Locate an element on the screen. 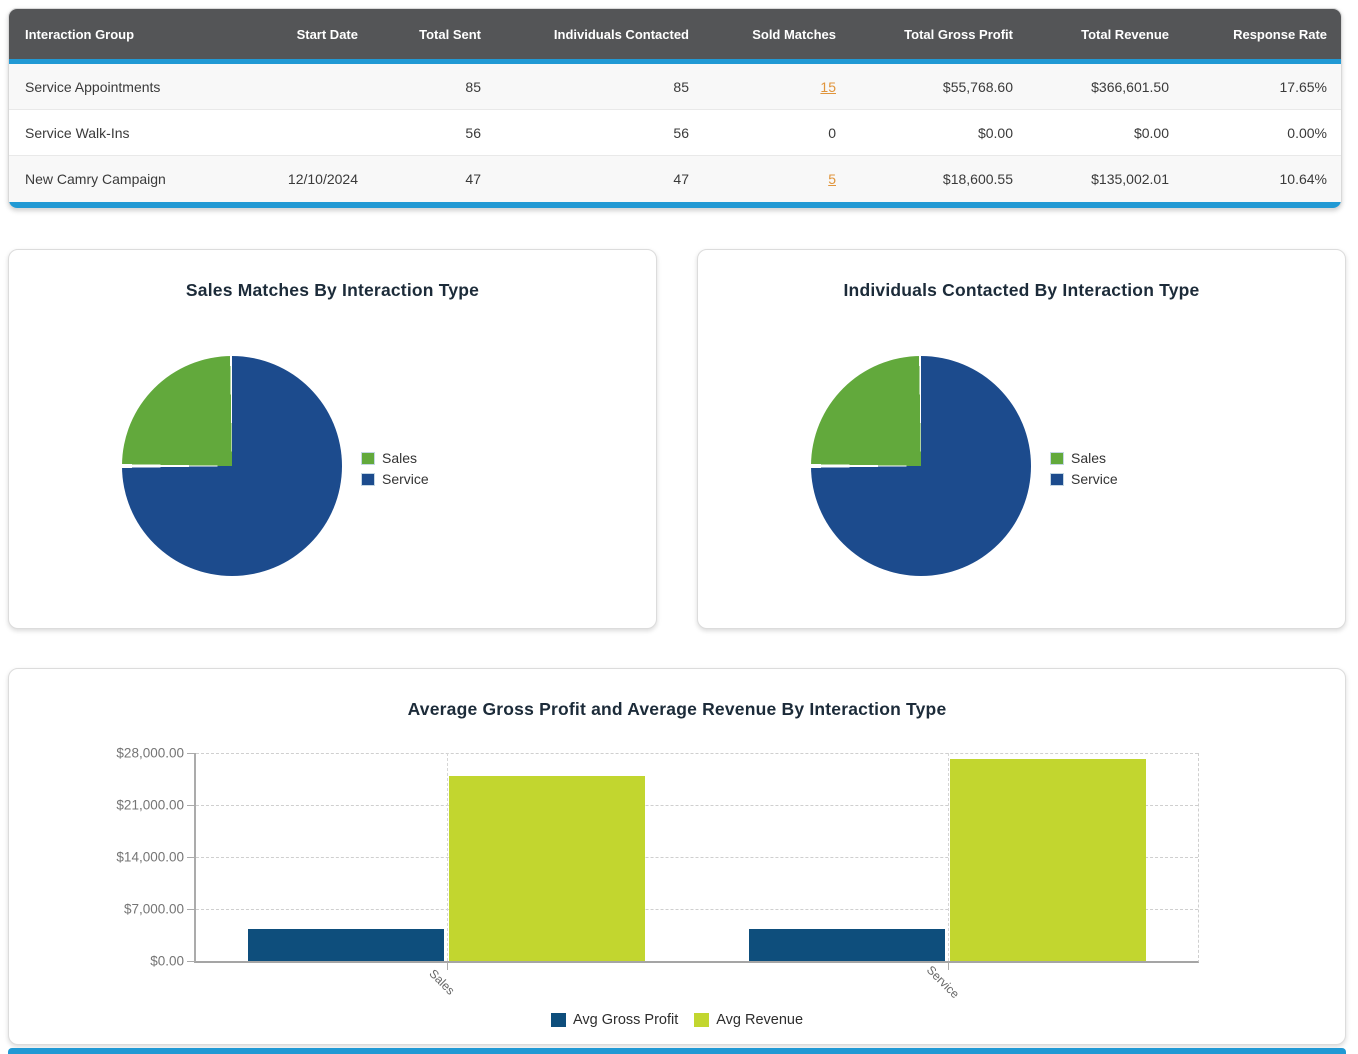 This screenshot has width=1358, height=1054. total-gross-profit-cell: $55,768.60 is located at coordinates (977, 86).